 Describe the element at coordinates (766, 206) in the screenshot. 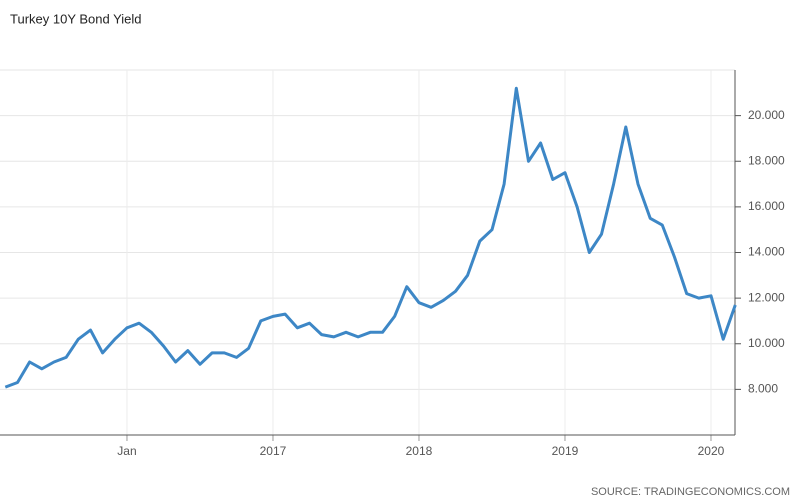

I see `y-tick-label: 16.000` at that location.